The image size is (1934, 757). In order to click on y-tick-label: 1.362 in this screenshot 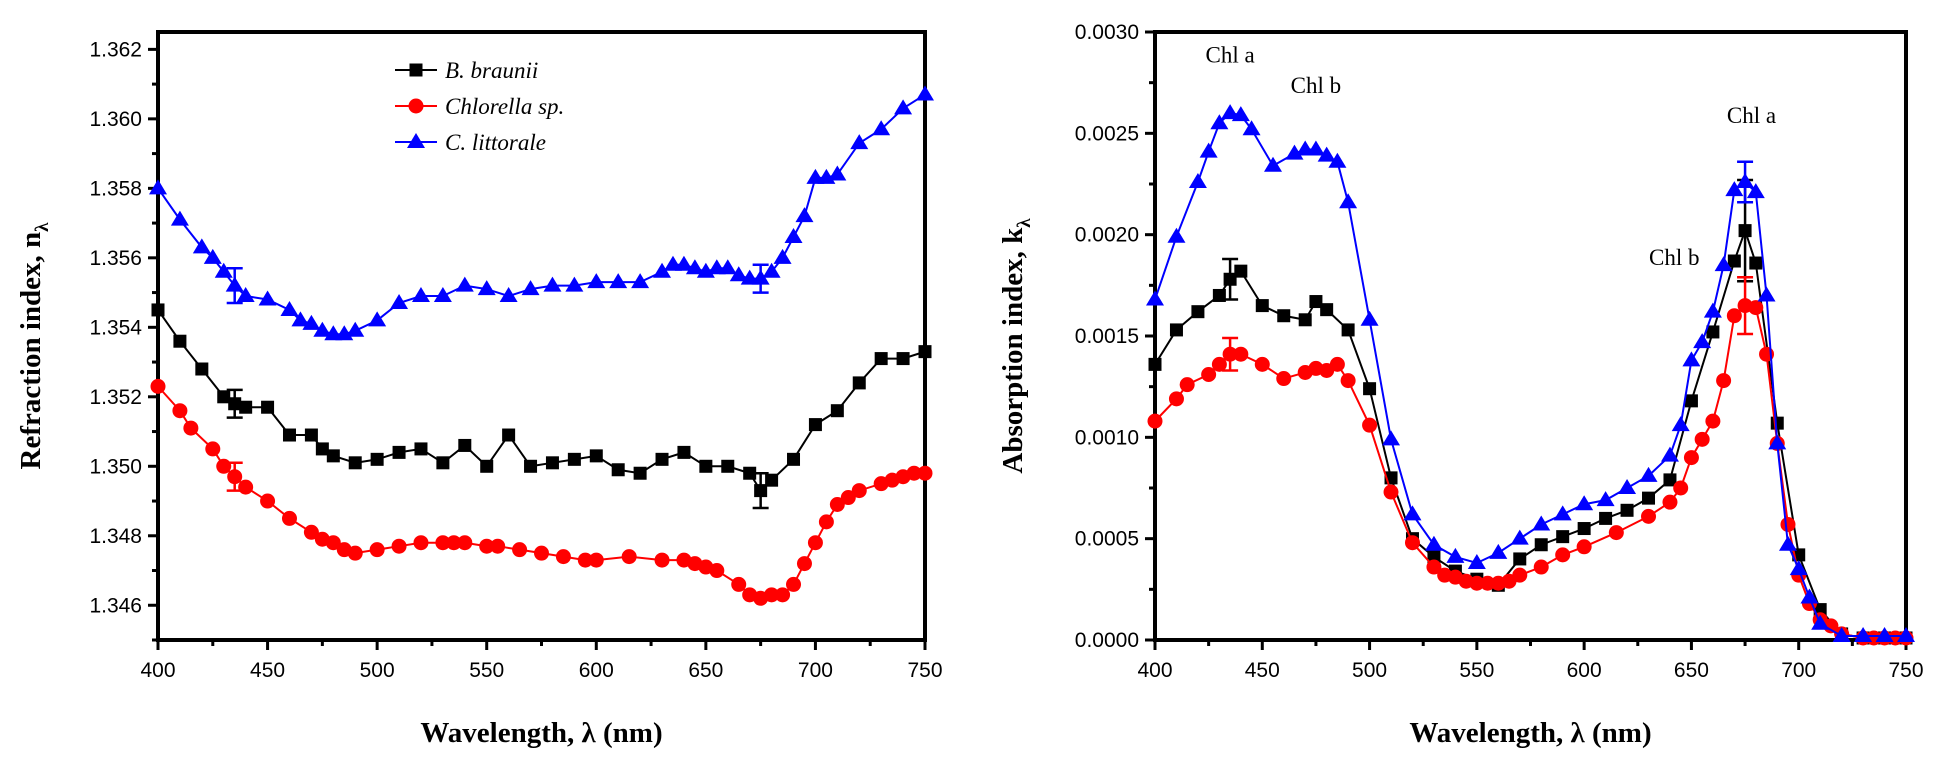, I will do `click(115, 49)`.